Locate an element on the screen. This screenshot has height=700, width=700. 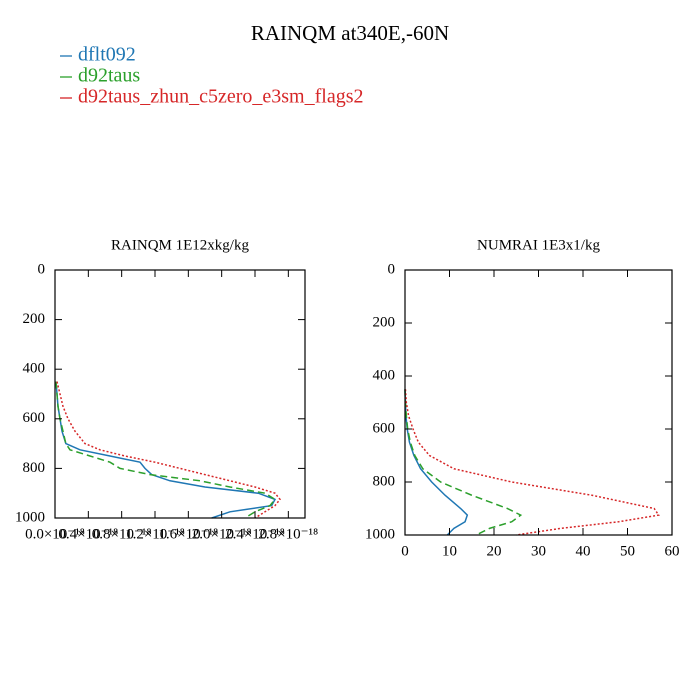
x-tick-label: 1.6×10⁻¹⁸ is located at coordinates (188, 534).